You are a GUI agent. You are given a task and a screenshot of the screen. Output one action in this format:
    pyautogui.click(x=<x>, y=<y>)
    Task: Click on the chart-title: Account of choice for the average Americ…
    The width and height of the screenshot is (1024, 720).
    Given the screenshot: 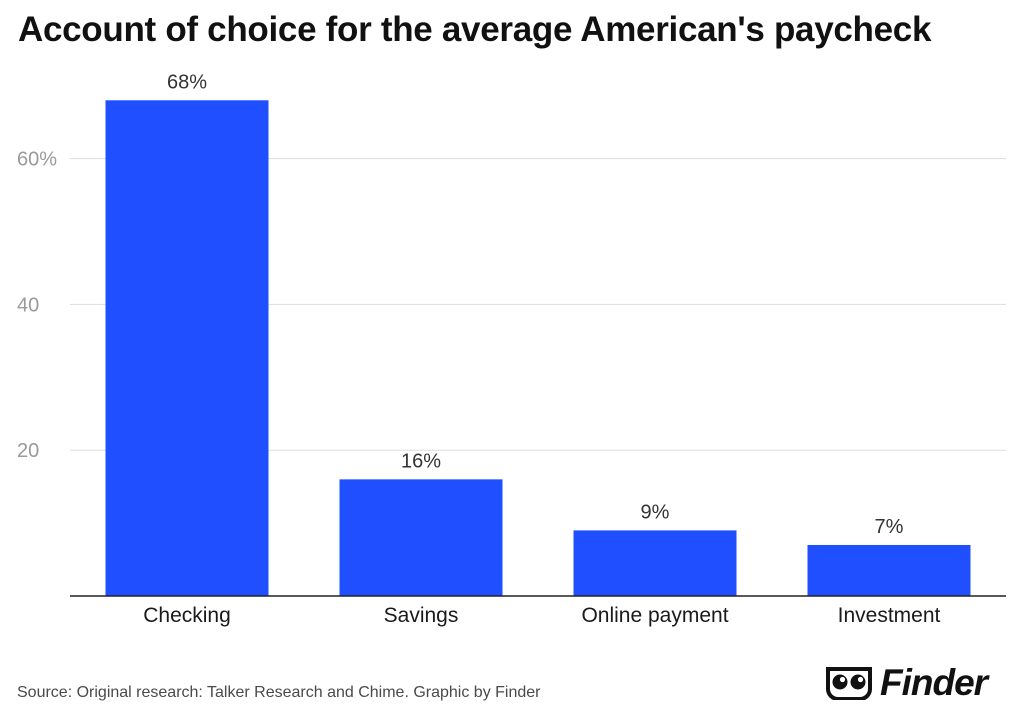 What is the action you would take?
    pyautogui.click(x=475, y=29)
    